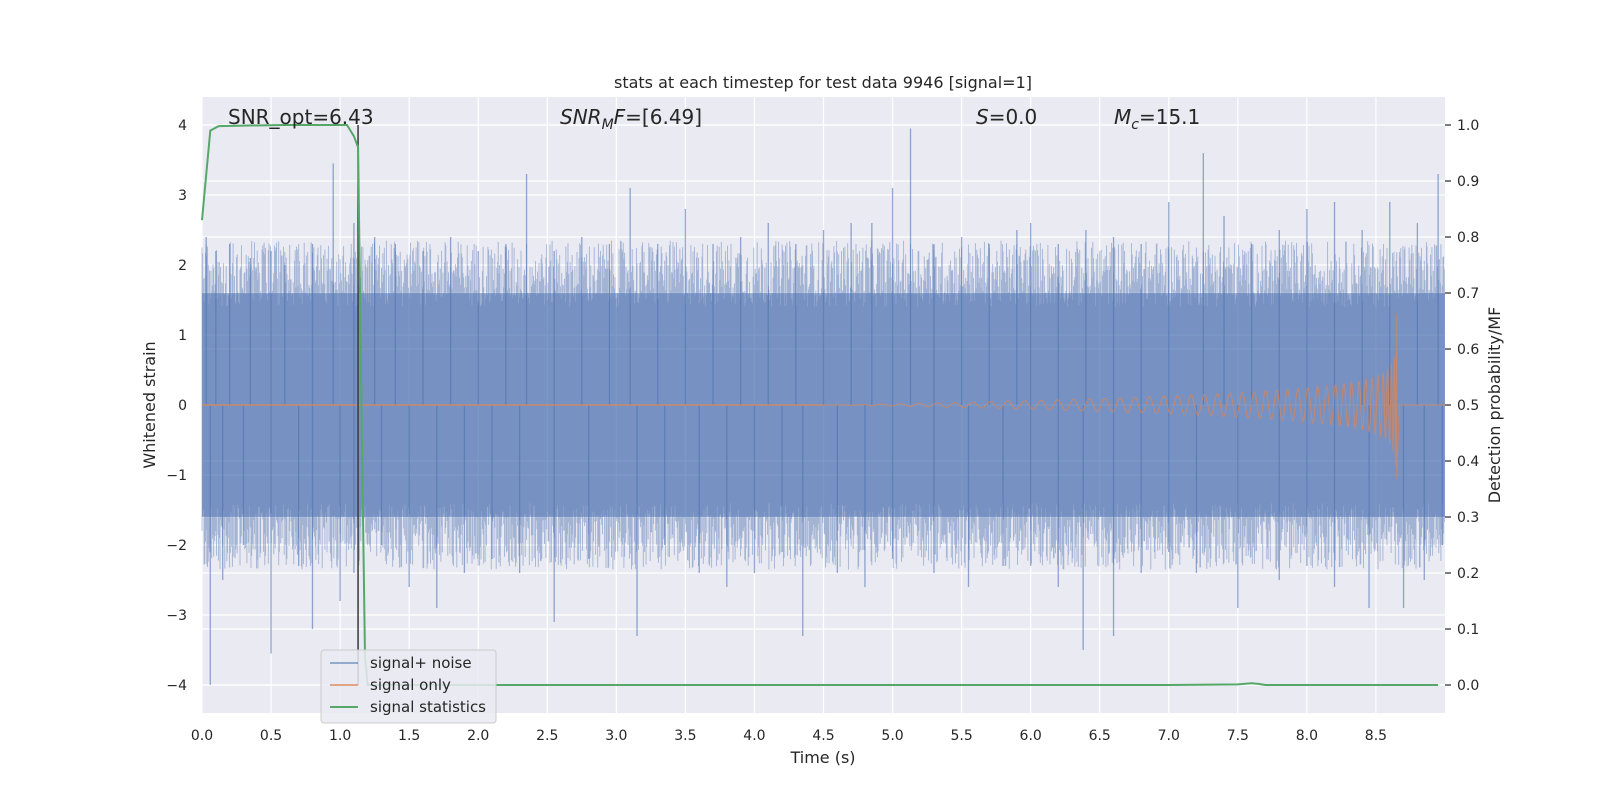  Describe the element at coordinates (1468, 182) in the screenshot. I see `y2-tick-label-1: 0.9` at that location.